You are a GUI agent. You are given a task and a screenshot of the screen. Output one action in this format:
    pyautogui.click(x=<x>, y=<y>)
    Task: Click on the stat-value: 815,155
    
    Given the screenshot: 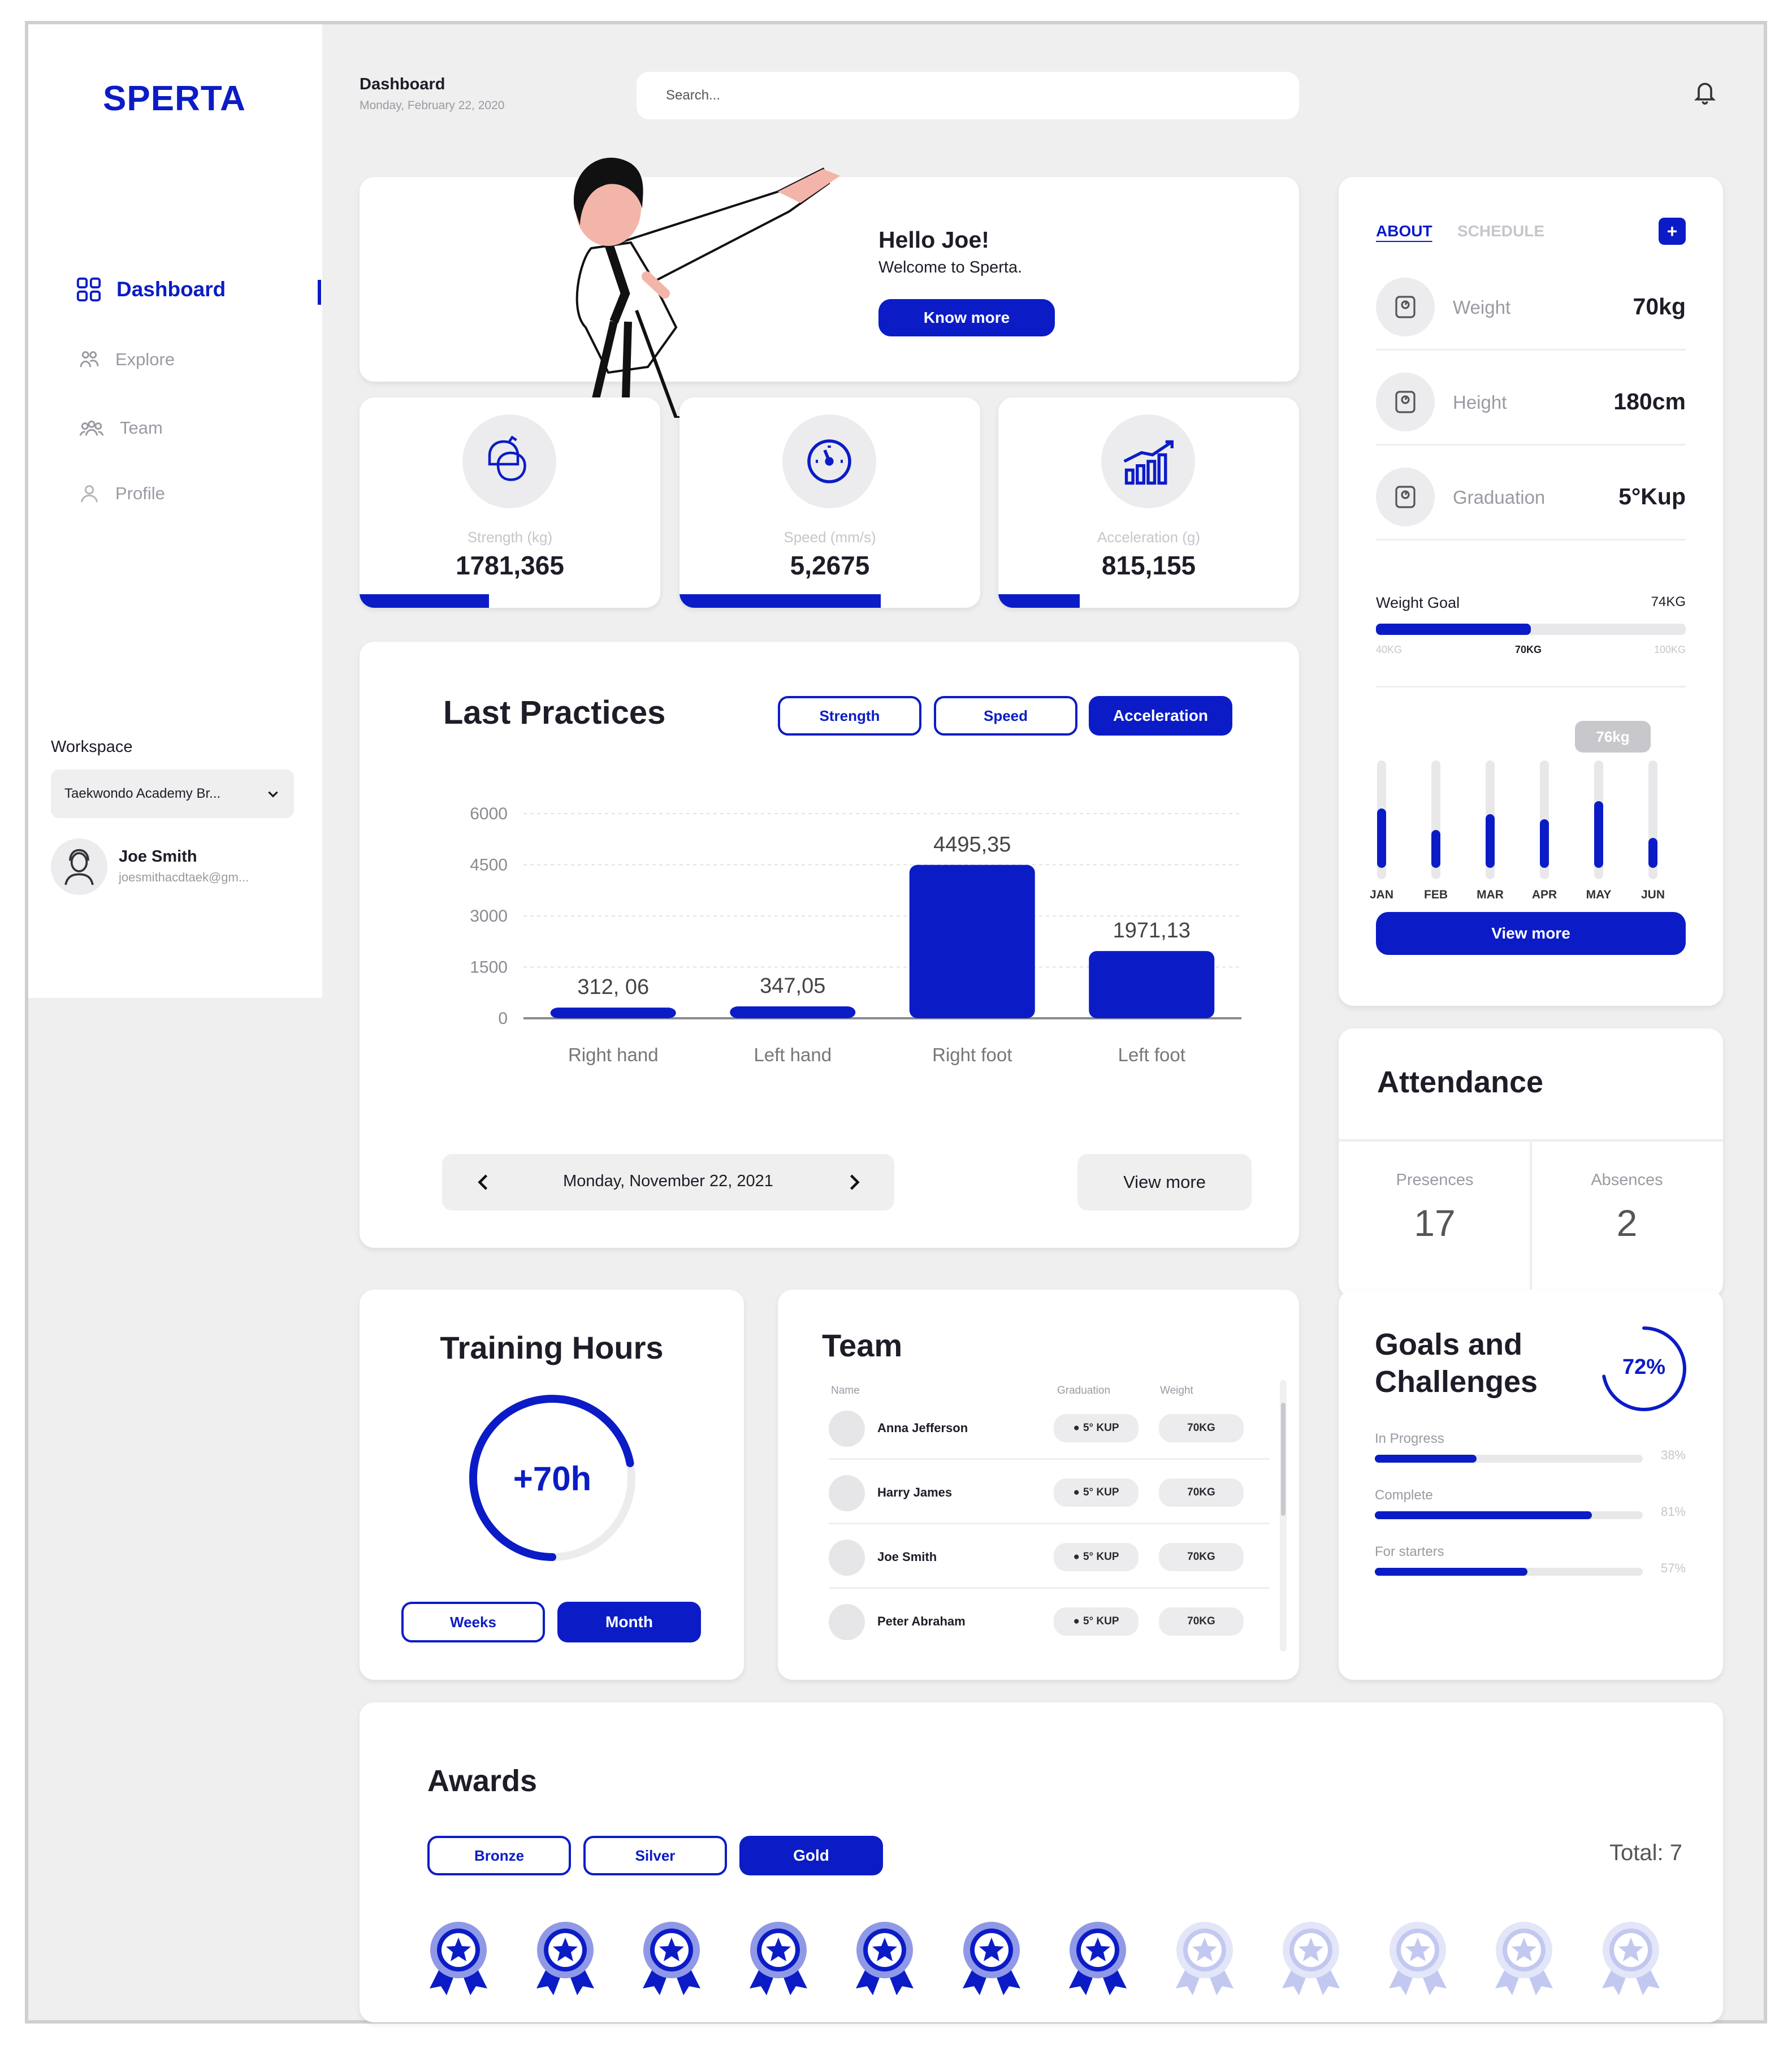 What is the action you would take?
    pyautogui.click(x=1148, y=565)
    